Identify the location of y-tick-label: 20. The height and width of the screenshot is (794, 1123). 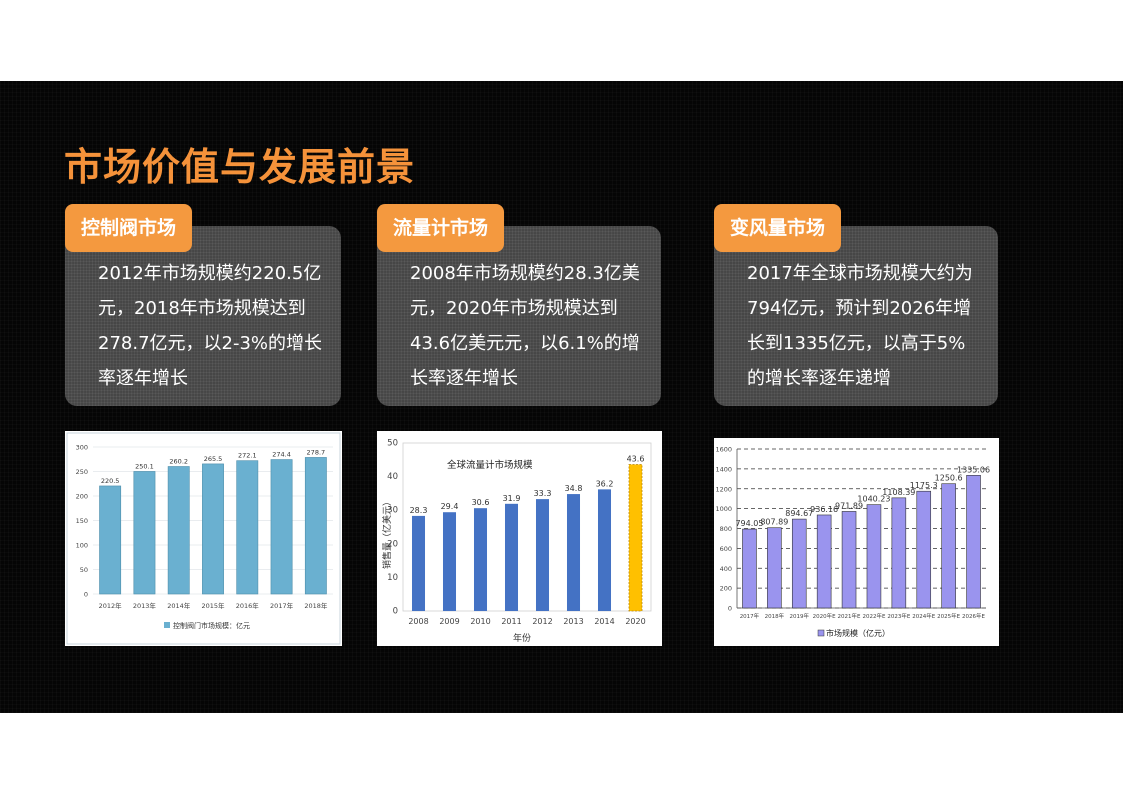
(392, 544).